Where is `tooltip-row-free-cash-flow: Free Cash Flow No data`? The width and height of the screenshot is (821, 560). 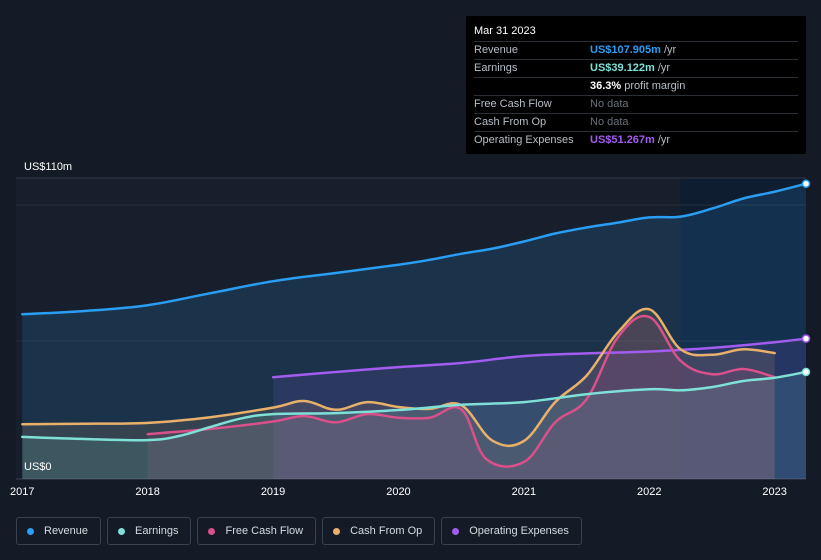
tooltip-row-free-cash-flow: Free Cash Flow No data is located at coordinates (636, 104).